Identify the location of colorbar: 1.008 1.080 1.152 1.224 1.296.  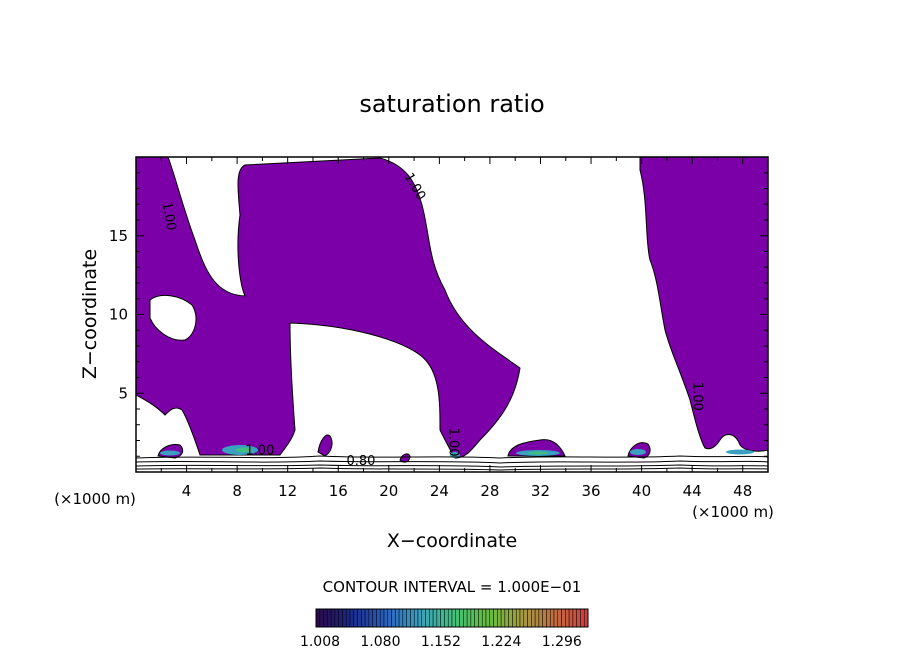
(444, 629).